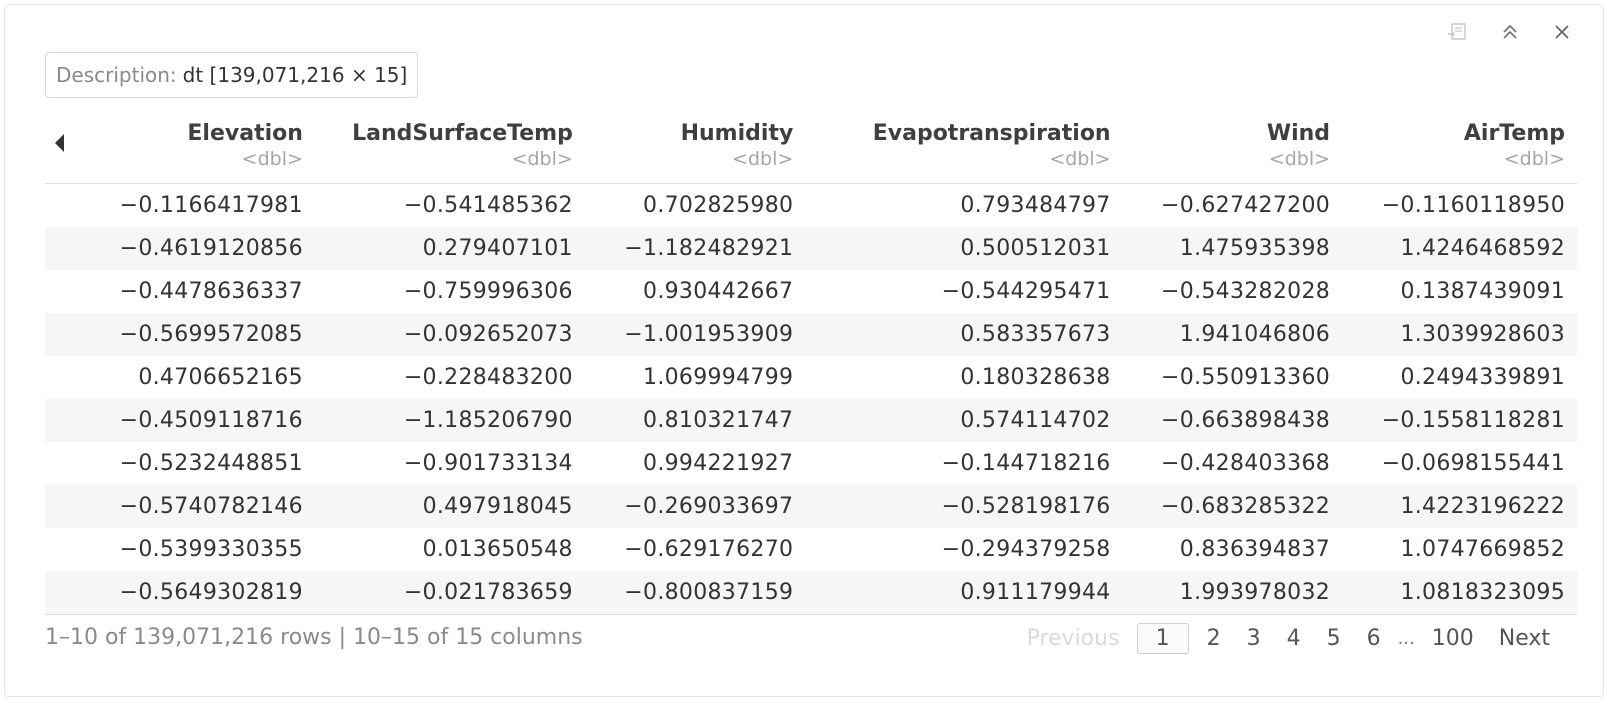 This screenshot has width=1610, height=702. I want to click on column-header-humidity: Humidity <dbl>, so click(695, 152).